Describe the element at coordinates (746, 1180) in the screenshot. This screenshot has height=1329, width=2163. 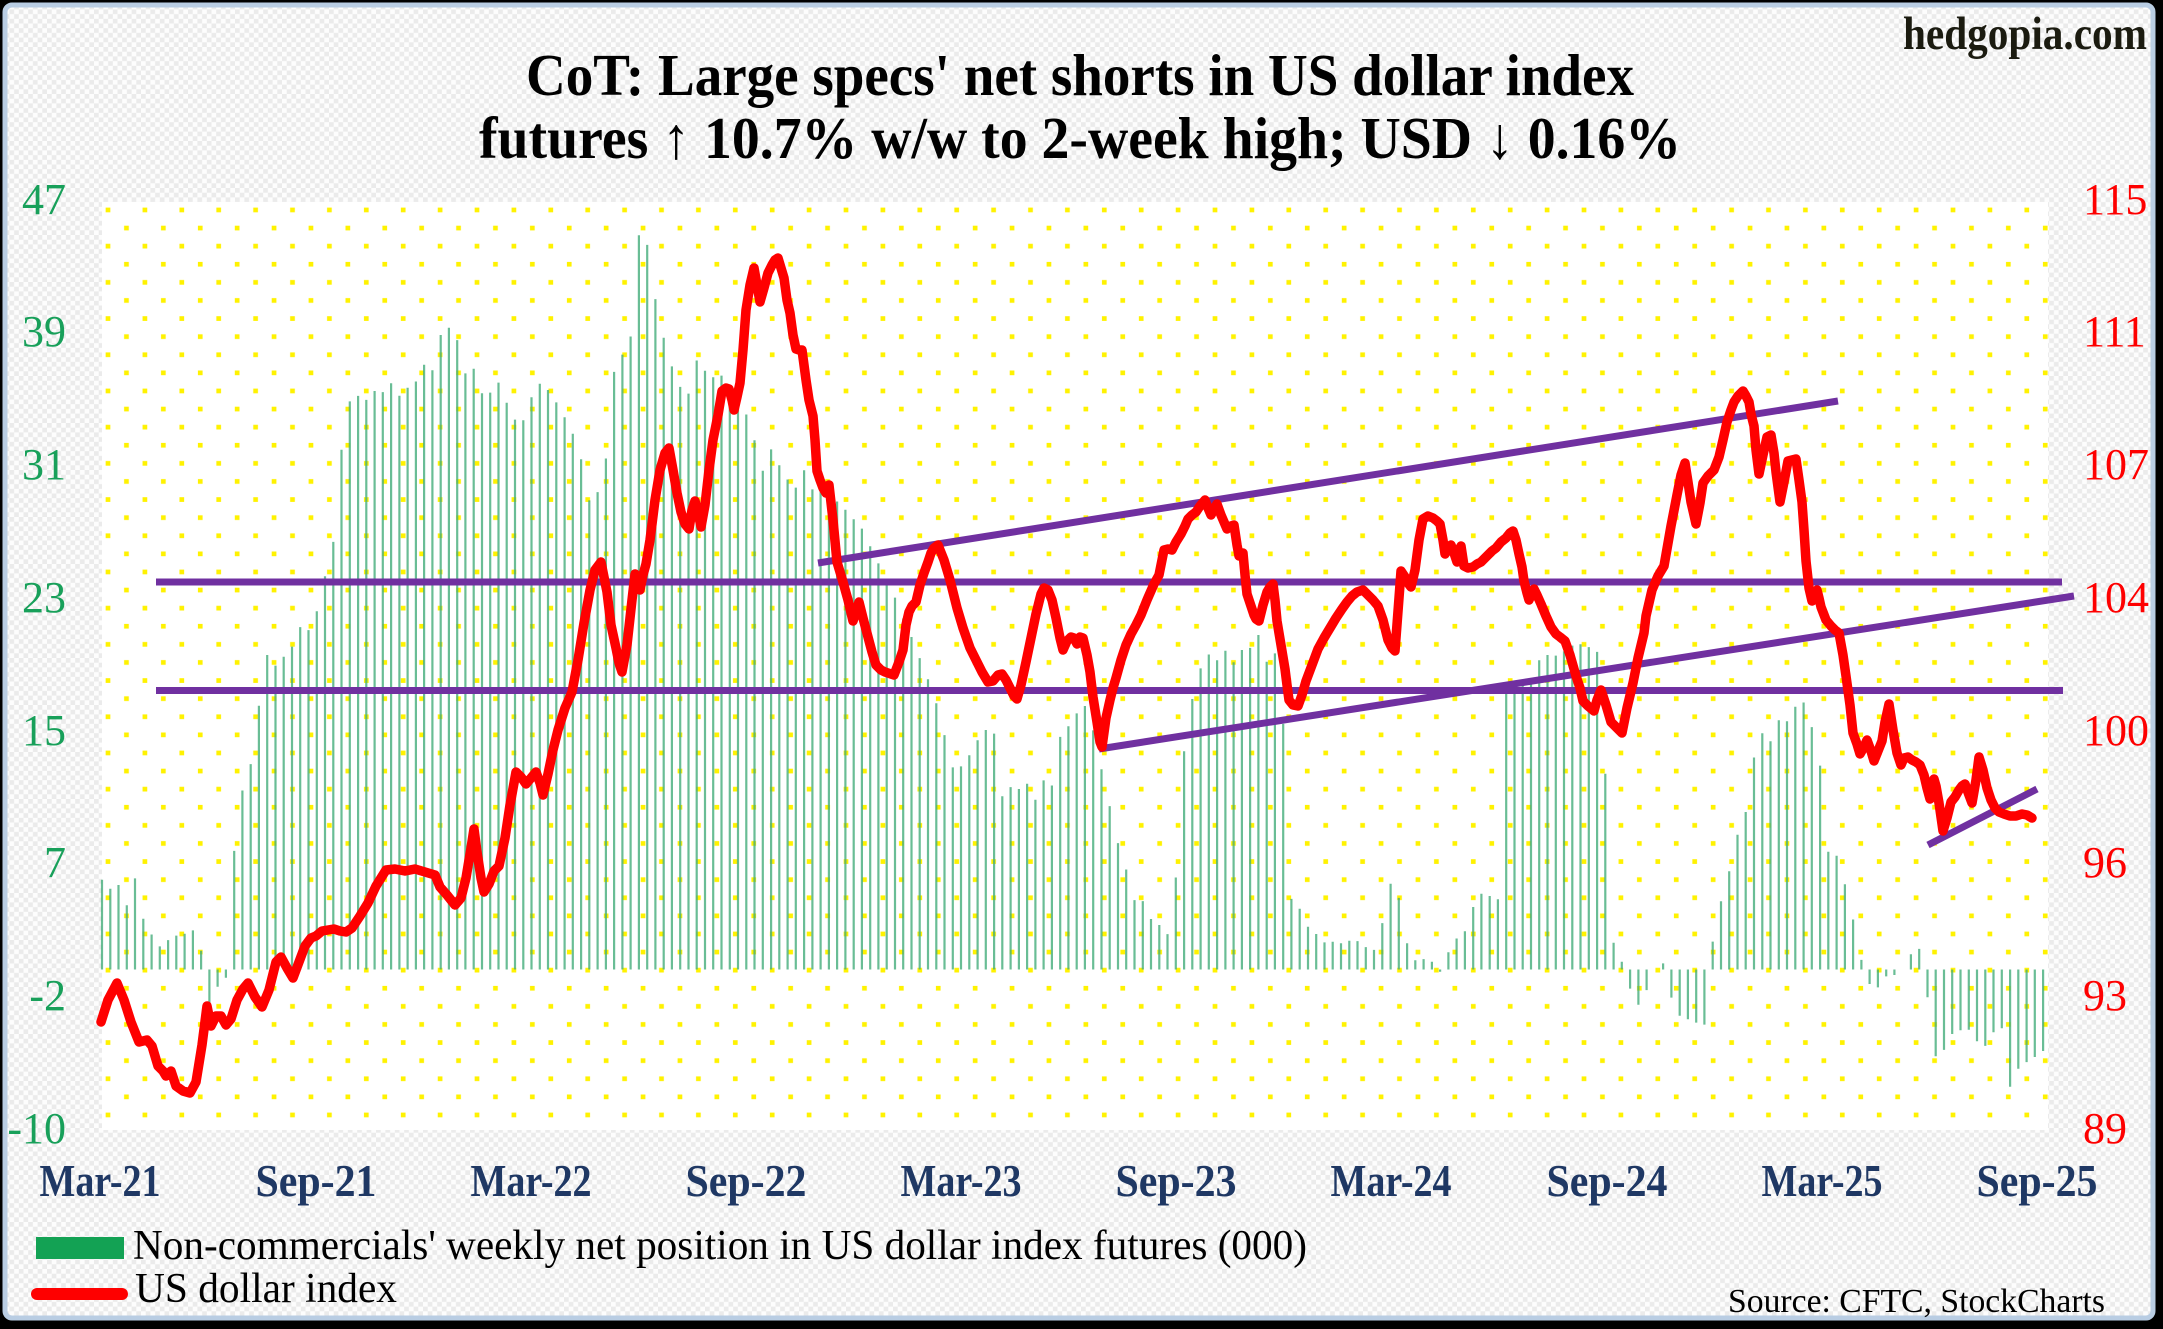
I see `svg-text: Sep-22` at that location.